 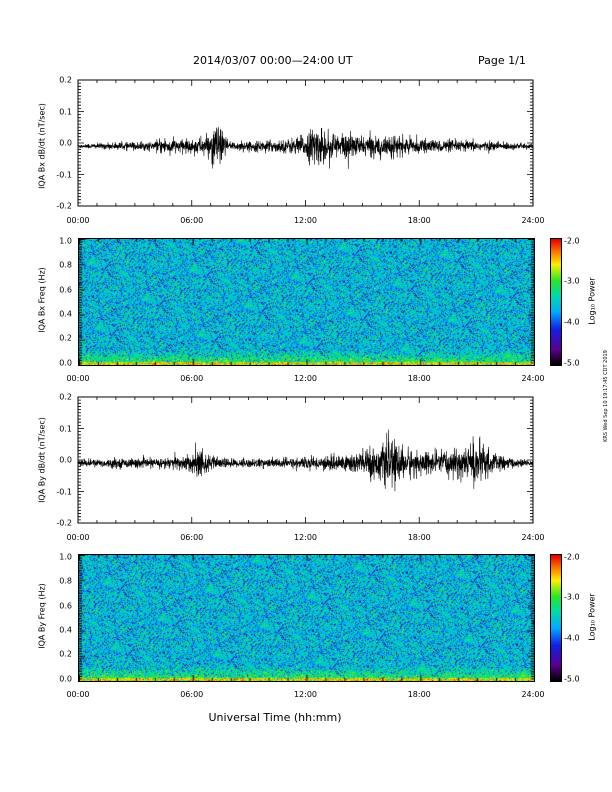 I want to click on panel-bx-dbdt, so click(x=305, y=143).